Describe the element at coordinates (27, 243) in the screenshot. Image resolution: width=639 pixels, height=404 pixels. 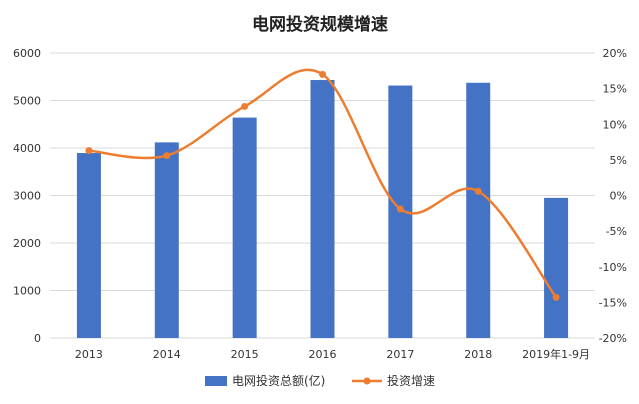
I see `left-tick-label: 2000` at that location.